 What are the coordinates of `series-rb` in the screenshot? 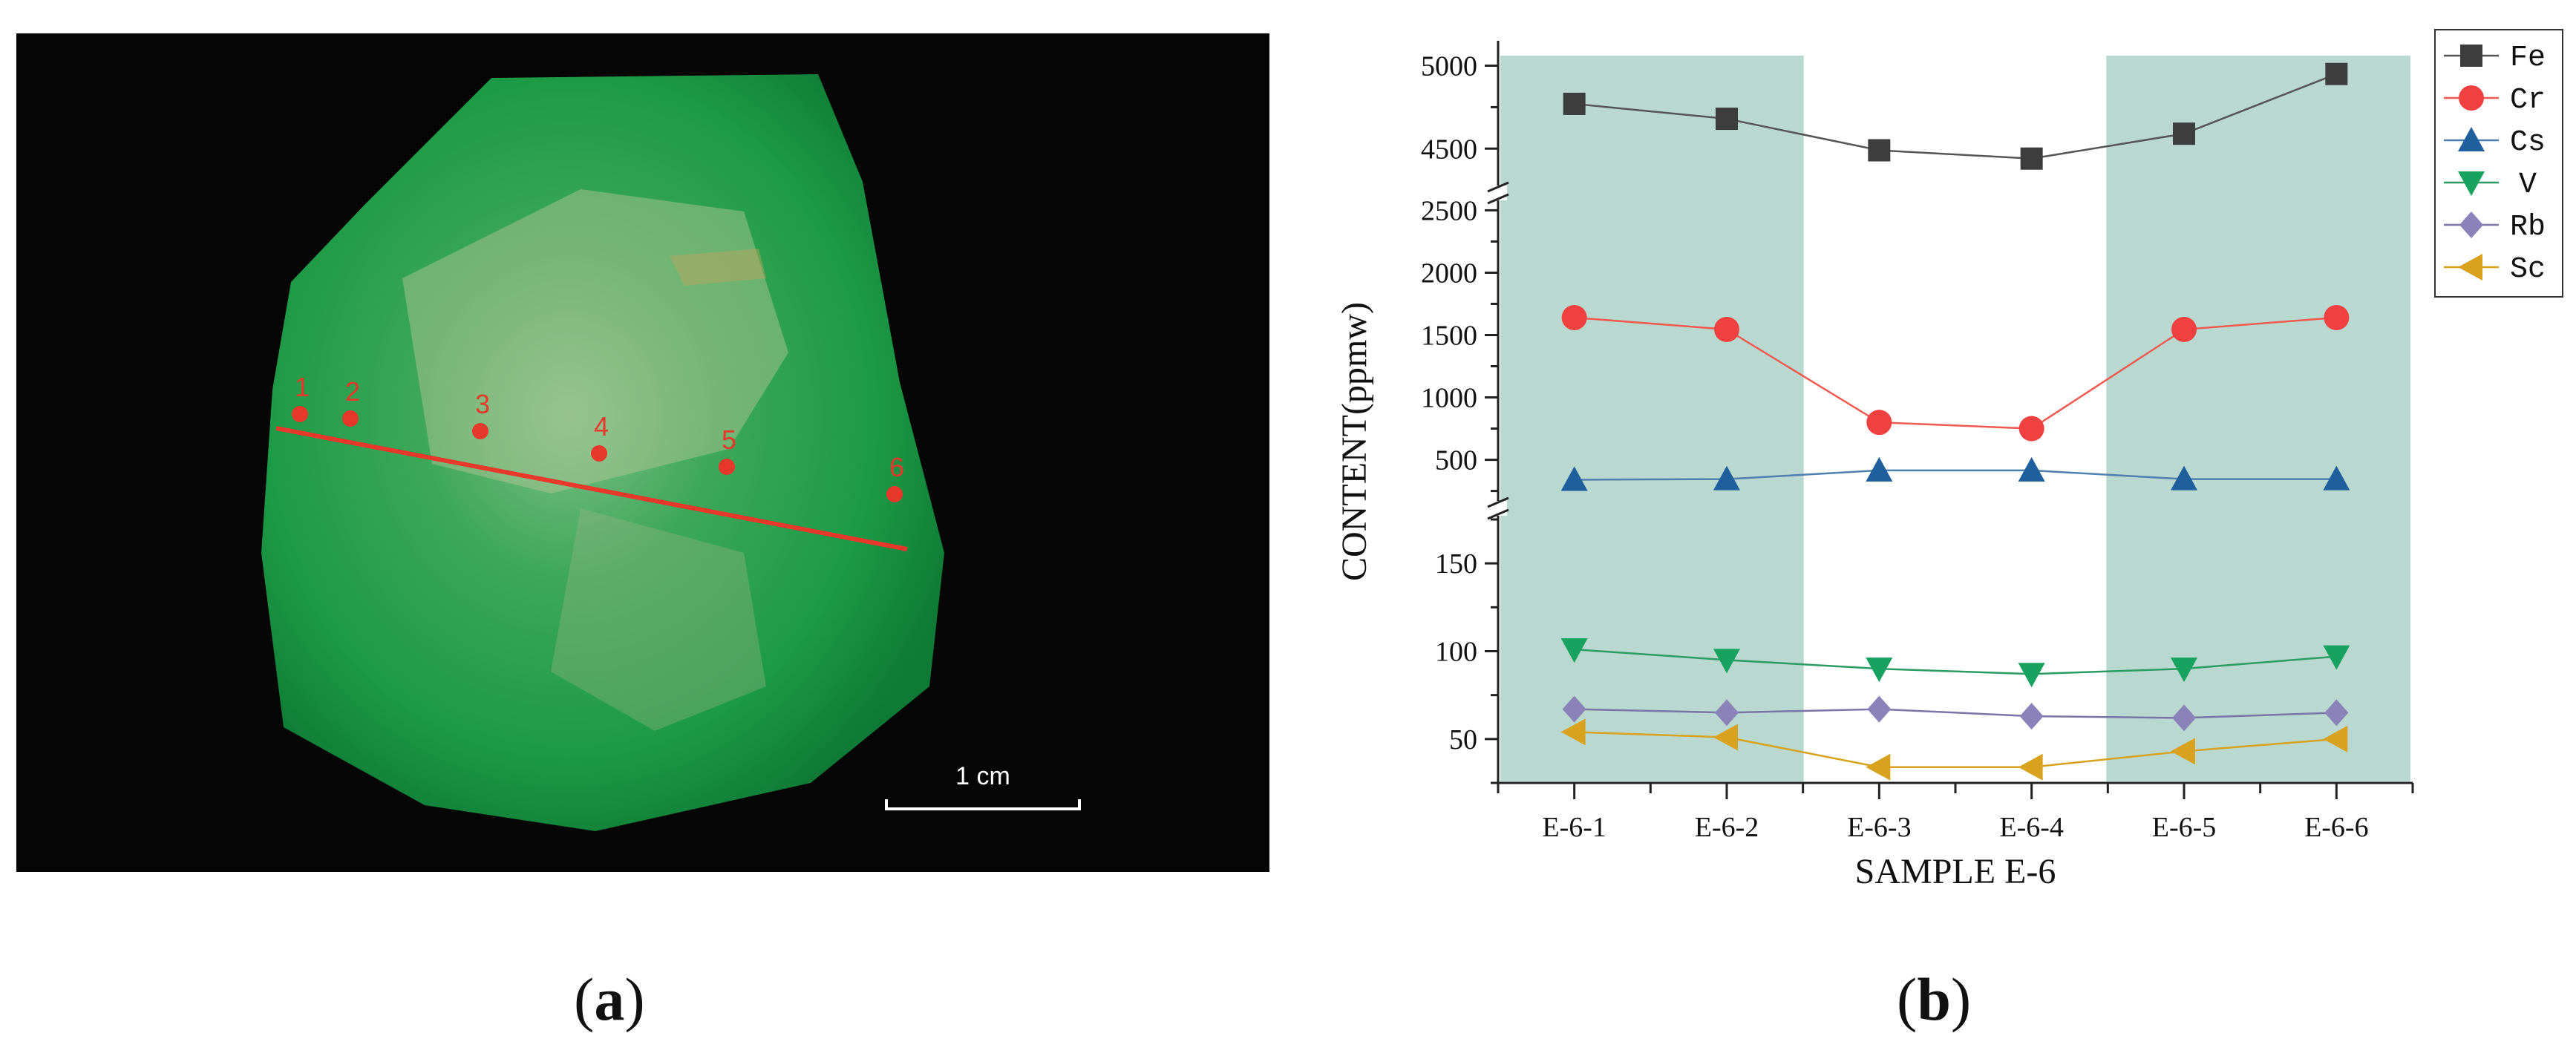 It's located at (1956, 714).